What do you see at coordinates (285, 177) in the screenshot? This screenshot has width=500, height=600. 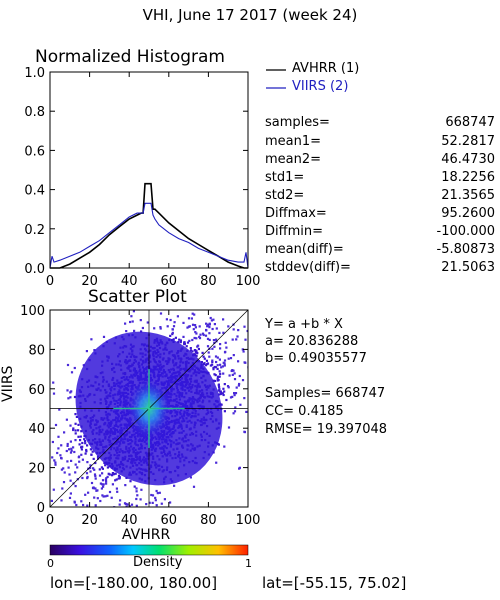 I see `stat-label: std1=` at bounding box center [285, 177].